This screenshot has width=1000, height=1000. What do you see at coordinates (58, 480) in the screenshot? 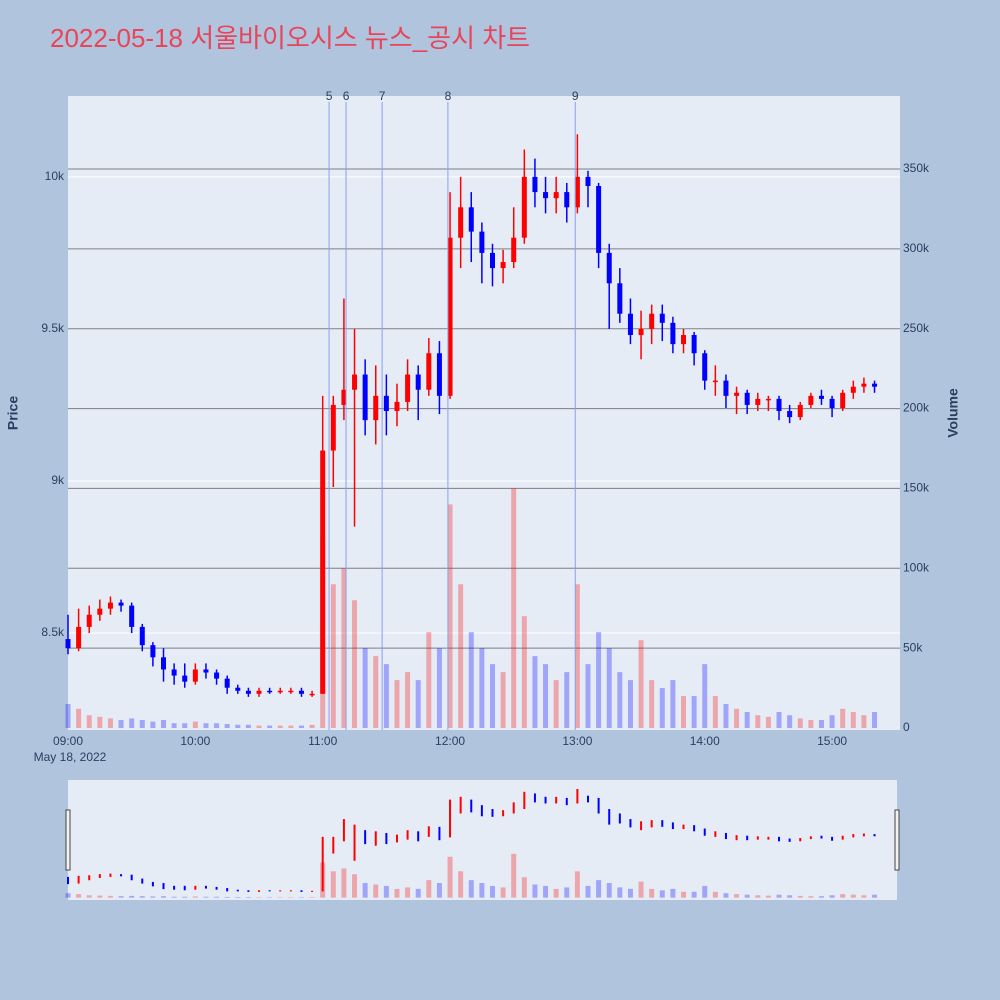
I see `y-tick-label: 9k` at bounding box center [58, 480].